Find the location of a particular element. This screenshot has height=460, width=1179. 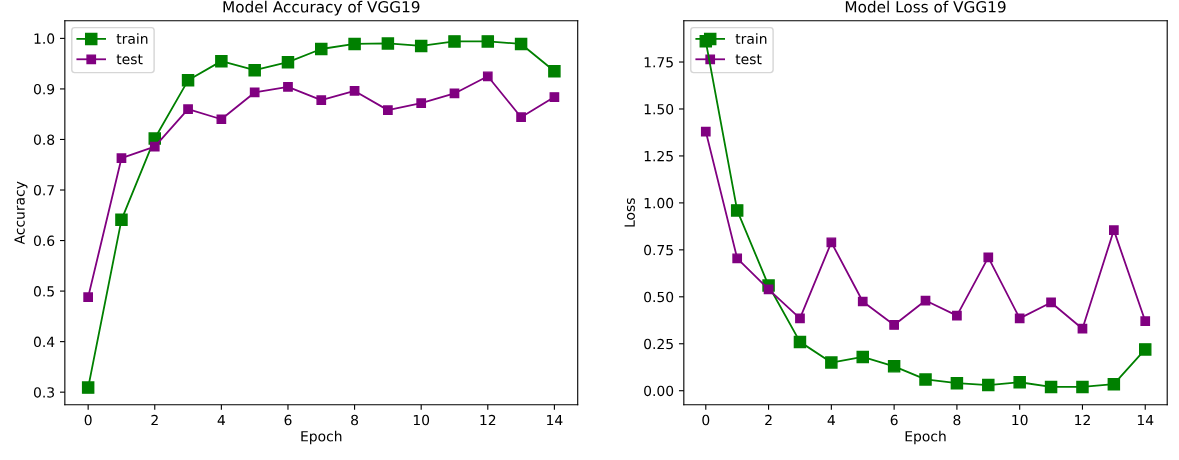

y-tick-label: 0.7 is located at coordinates (43, 190).